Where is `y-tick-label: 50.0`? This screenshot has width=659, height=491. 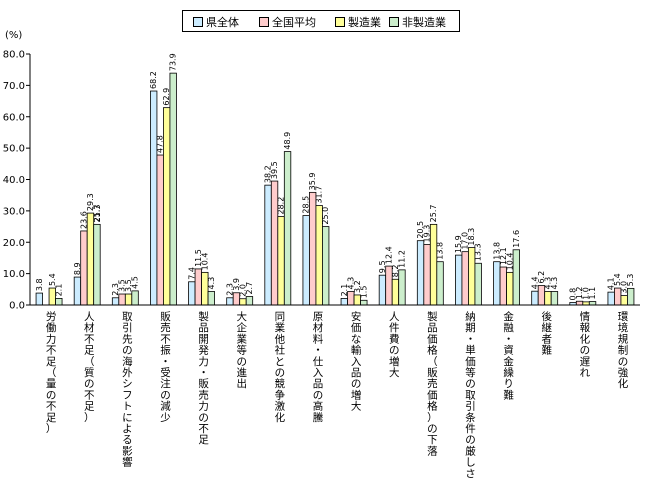 y-tick-label: 50.0 is located at coordinates (14, 149).